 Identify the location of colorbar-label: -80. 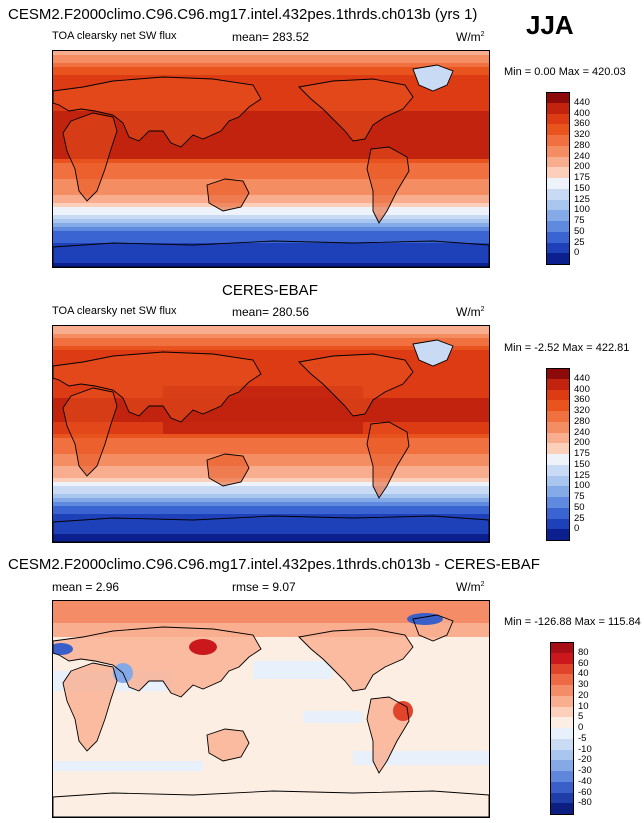
(585, 803).